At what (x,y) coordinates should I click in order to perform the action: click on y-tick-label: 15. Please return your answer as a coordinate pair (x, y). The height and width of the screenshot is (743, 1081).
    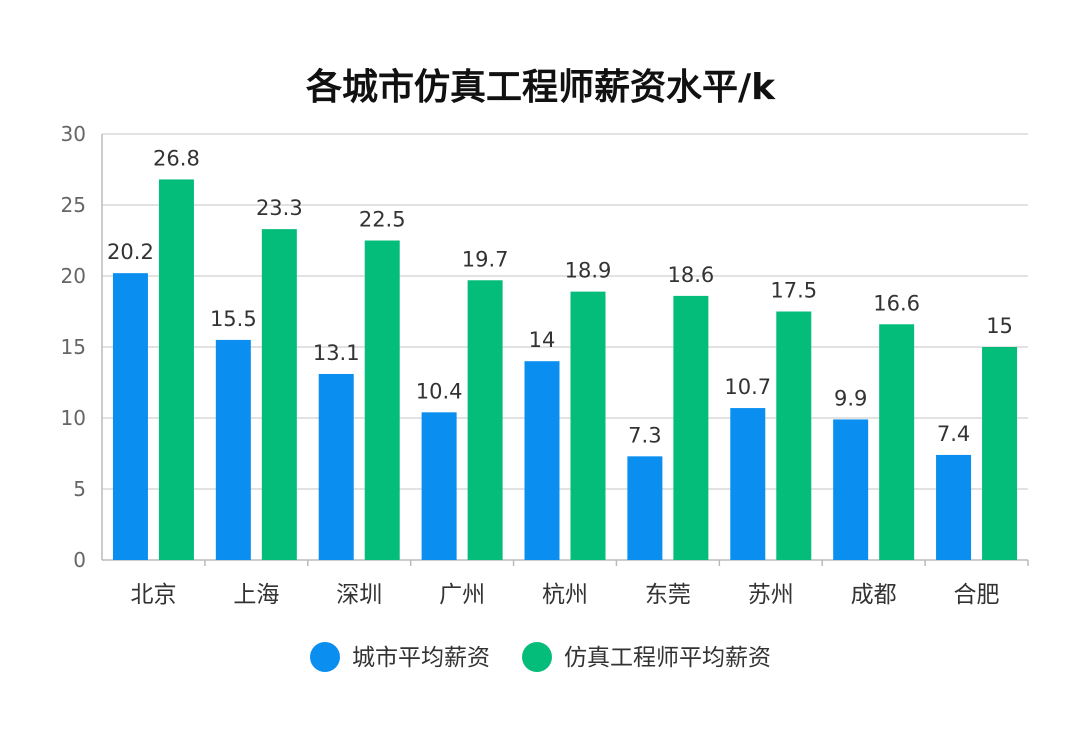
    Looking at the image, I should click on (73, 347).